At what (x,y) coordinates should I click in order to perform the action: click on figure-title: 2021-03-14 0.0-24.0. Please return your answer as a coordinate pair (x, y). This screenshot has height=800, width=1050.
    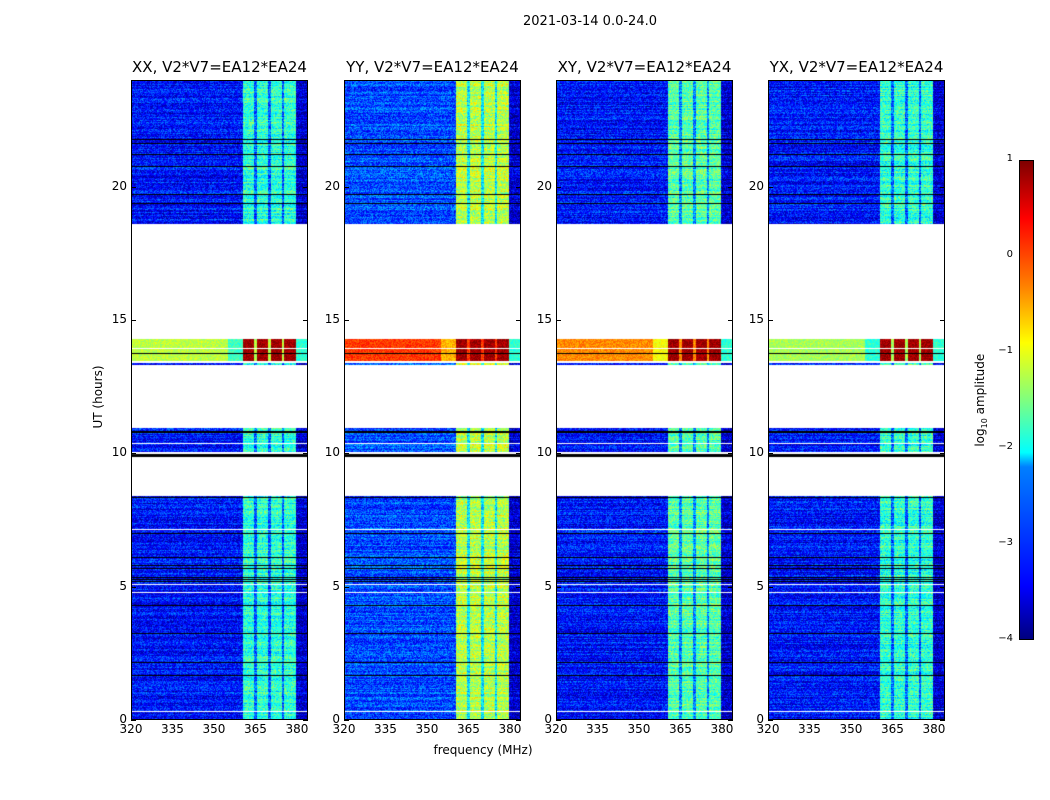
    Looking at the image, I should click on (590, 21).